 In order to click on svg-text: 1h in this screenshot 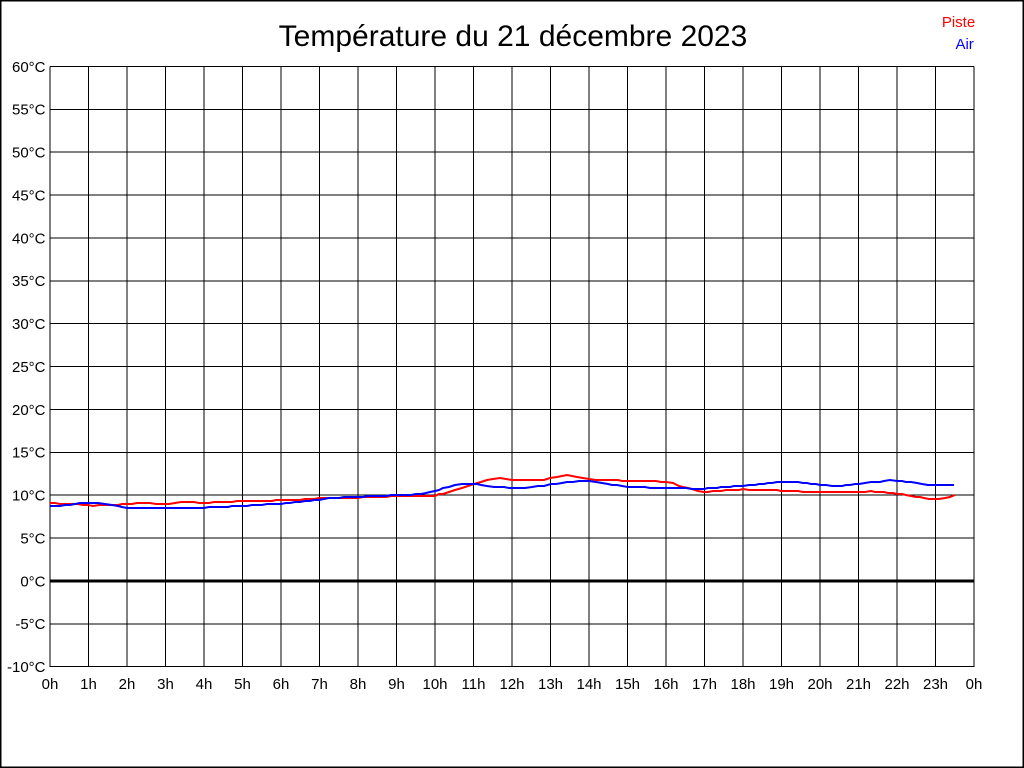, I will do `click(88, 684)`.